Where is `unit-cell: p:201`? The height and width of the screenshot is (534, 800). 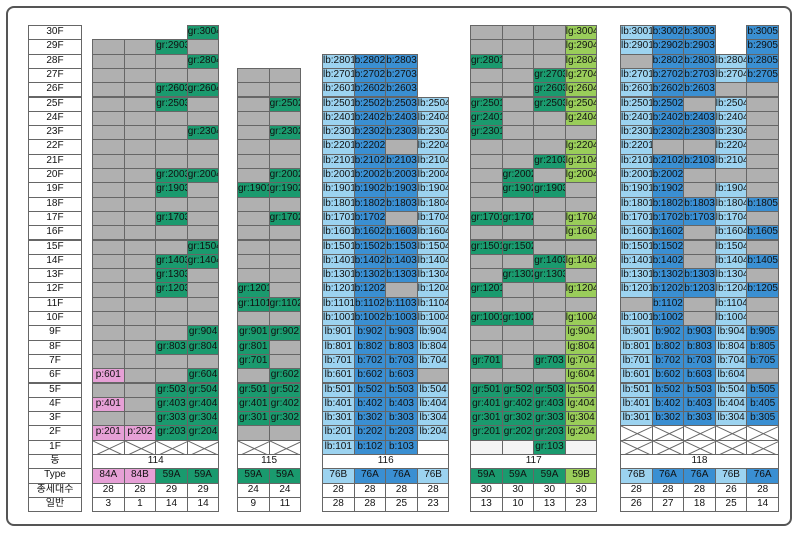 unit-cell: p:201 is located at coordinates (108, 433).